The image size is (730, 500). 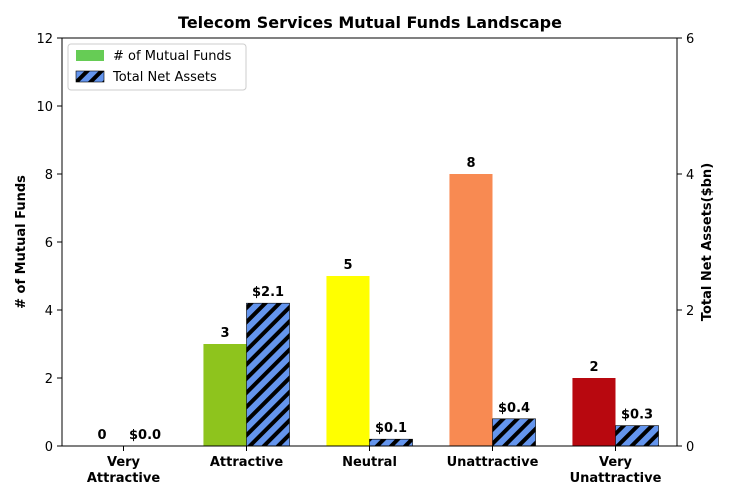 What do you see at coordinates (172, 56) in the screenshot?
I see `legend-label-mutual-funds: # of Mutual Funds` at bounding box center [172, 56].